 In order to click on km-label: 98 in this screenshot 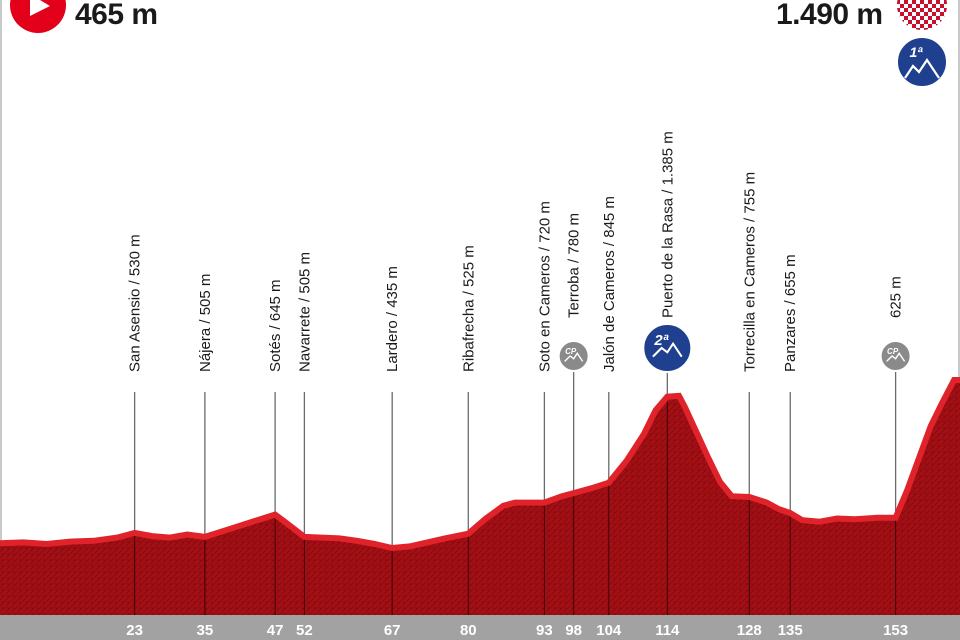, I will do `click(573, 630)`.